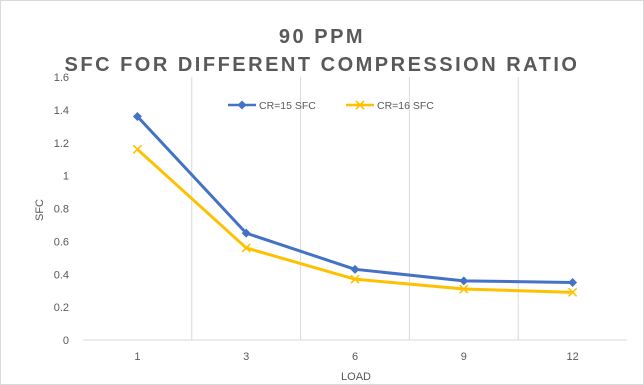 The width and height of the screenshot is (644, 385). I want to click on y-tick-label: 1, so click(66, 177).